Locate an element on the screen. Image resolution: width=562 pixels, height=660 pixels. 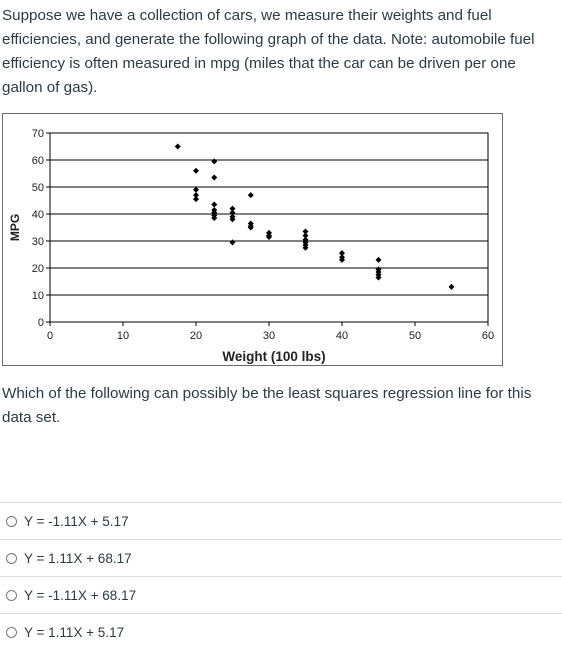
y-axis-label: MPG is located at coordinates (15, 227).